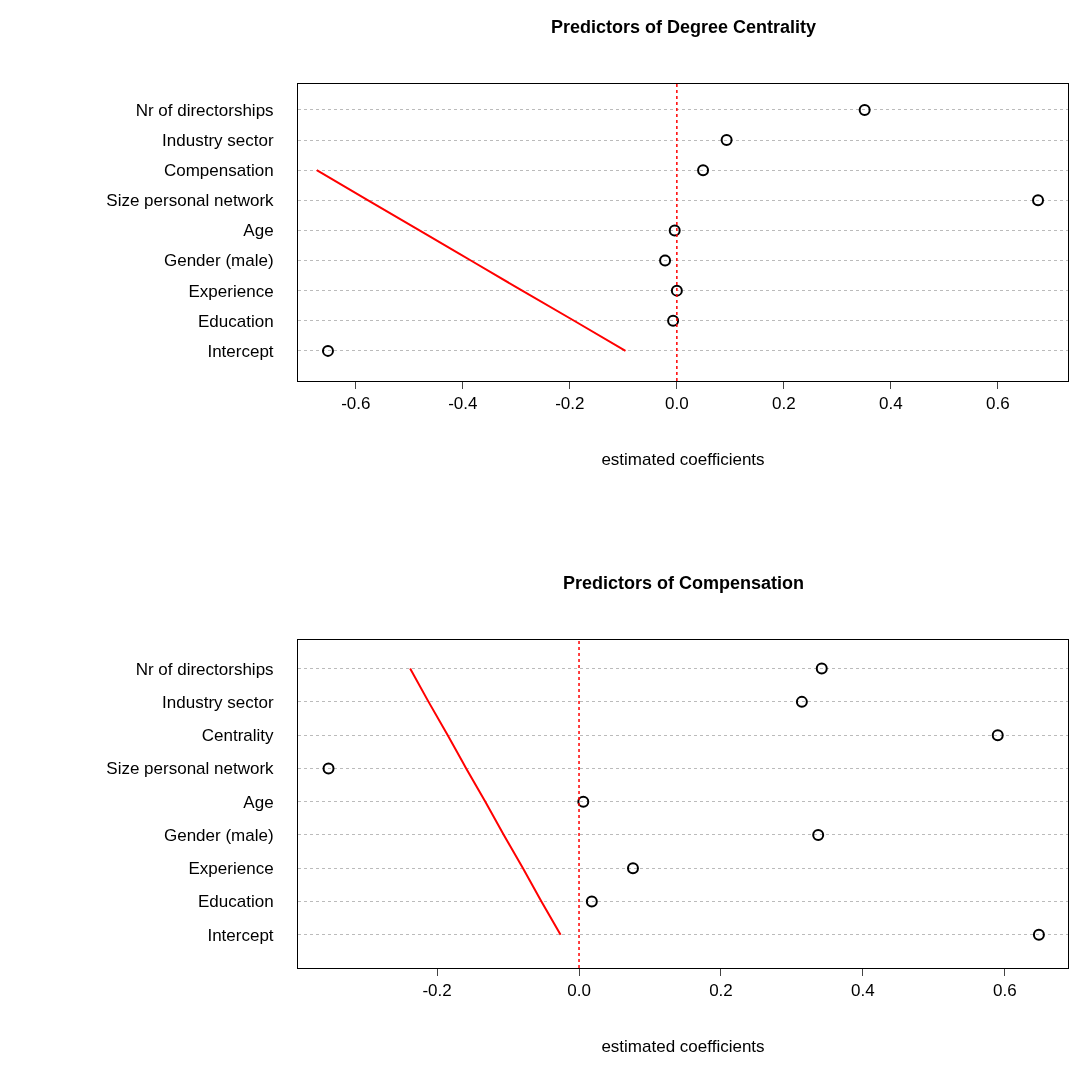 Image resolution: width=1070 pixels, height=1090 pixels. Describe the element at coordinates (218, 171) in the screenshot. I see `y-tick-label: Compensation` at that location.